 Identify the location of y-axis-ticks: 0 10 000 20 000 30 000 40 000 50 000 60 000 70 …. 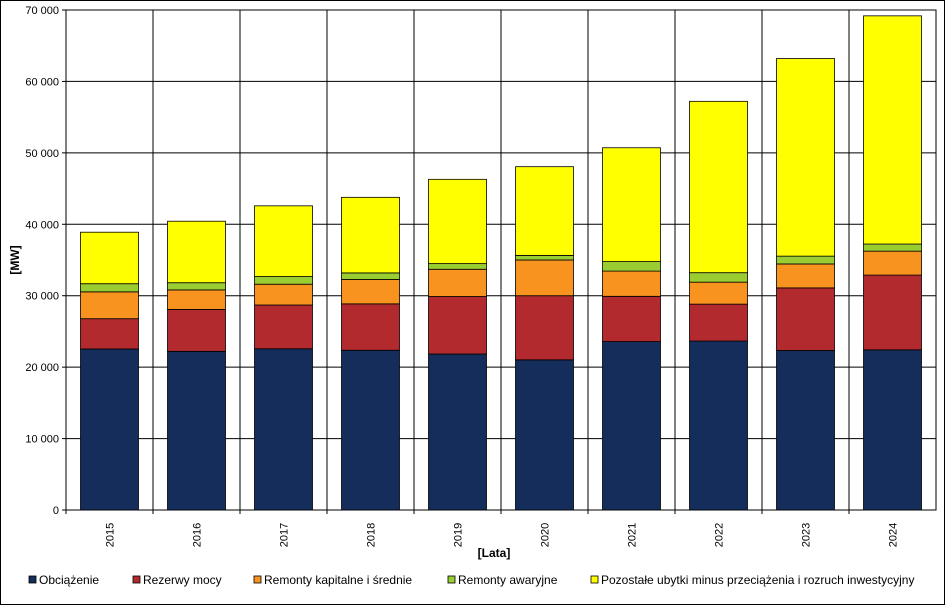
(45, 261).